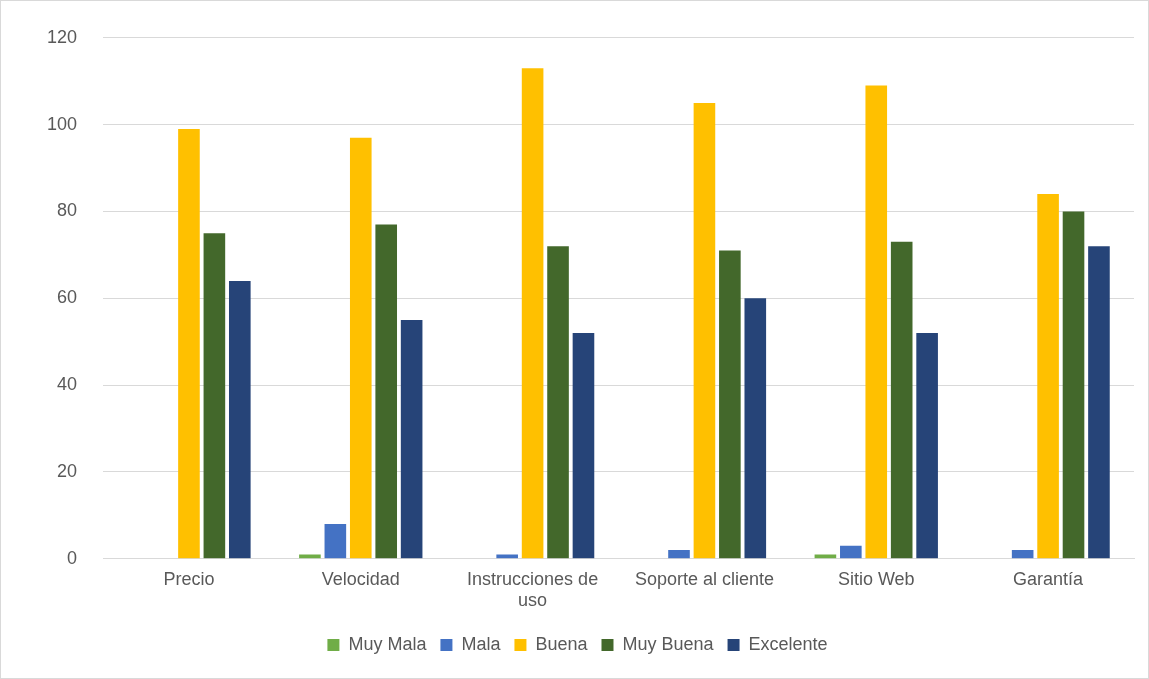 The width and height of the screenshot is (1149, 679). What do you see at coordinates (533, 589) in the screenshot?
I see `x-tick-label: Instrucciones de uso` at bounding box center [533, 589].